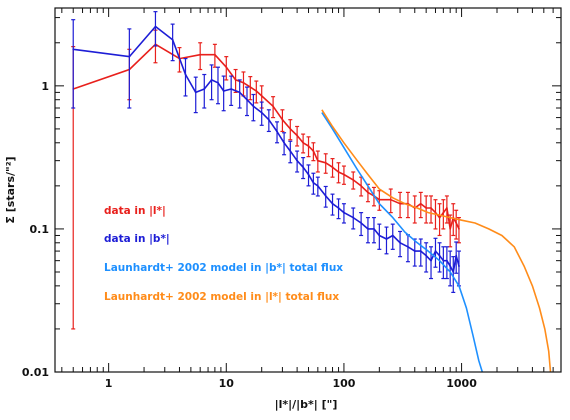 The image size is (570, 420). I want to click on y-tick-label: 1, so click(45, 86).